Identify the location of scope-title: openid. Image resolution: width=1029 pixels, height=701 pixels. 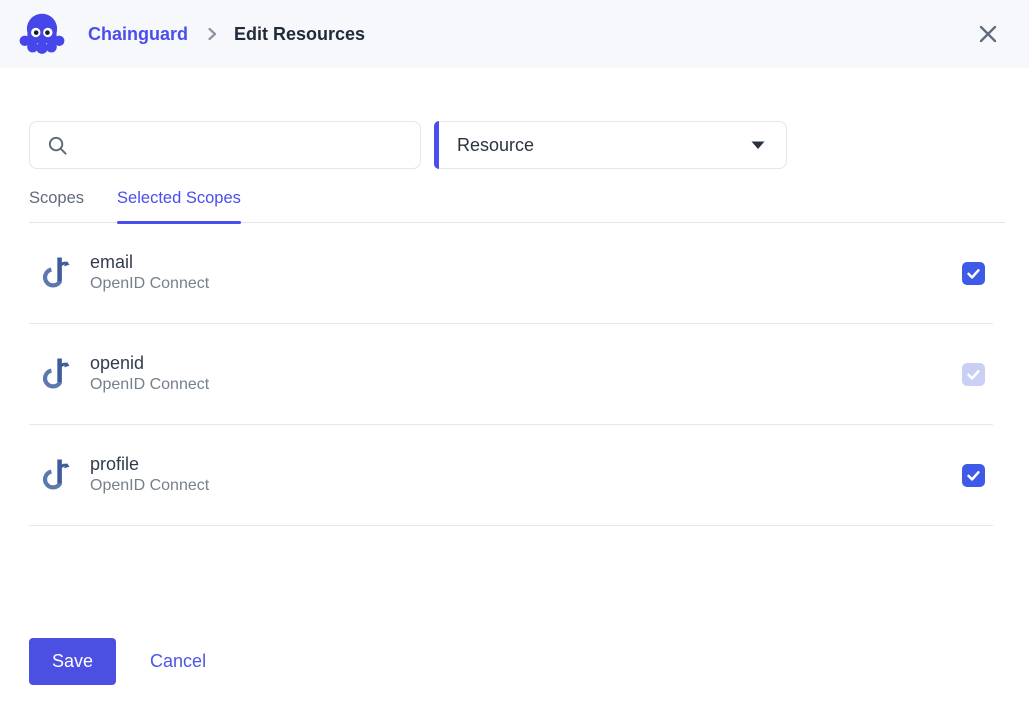
(117, 362).